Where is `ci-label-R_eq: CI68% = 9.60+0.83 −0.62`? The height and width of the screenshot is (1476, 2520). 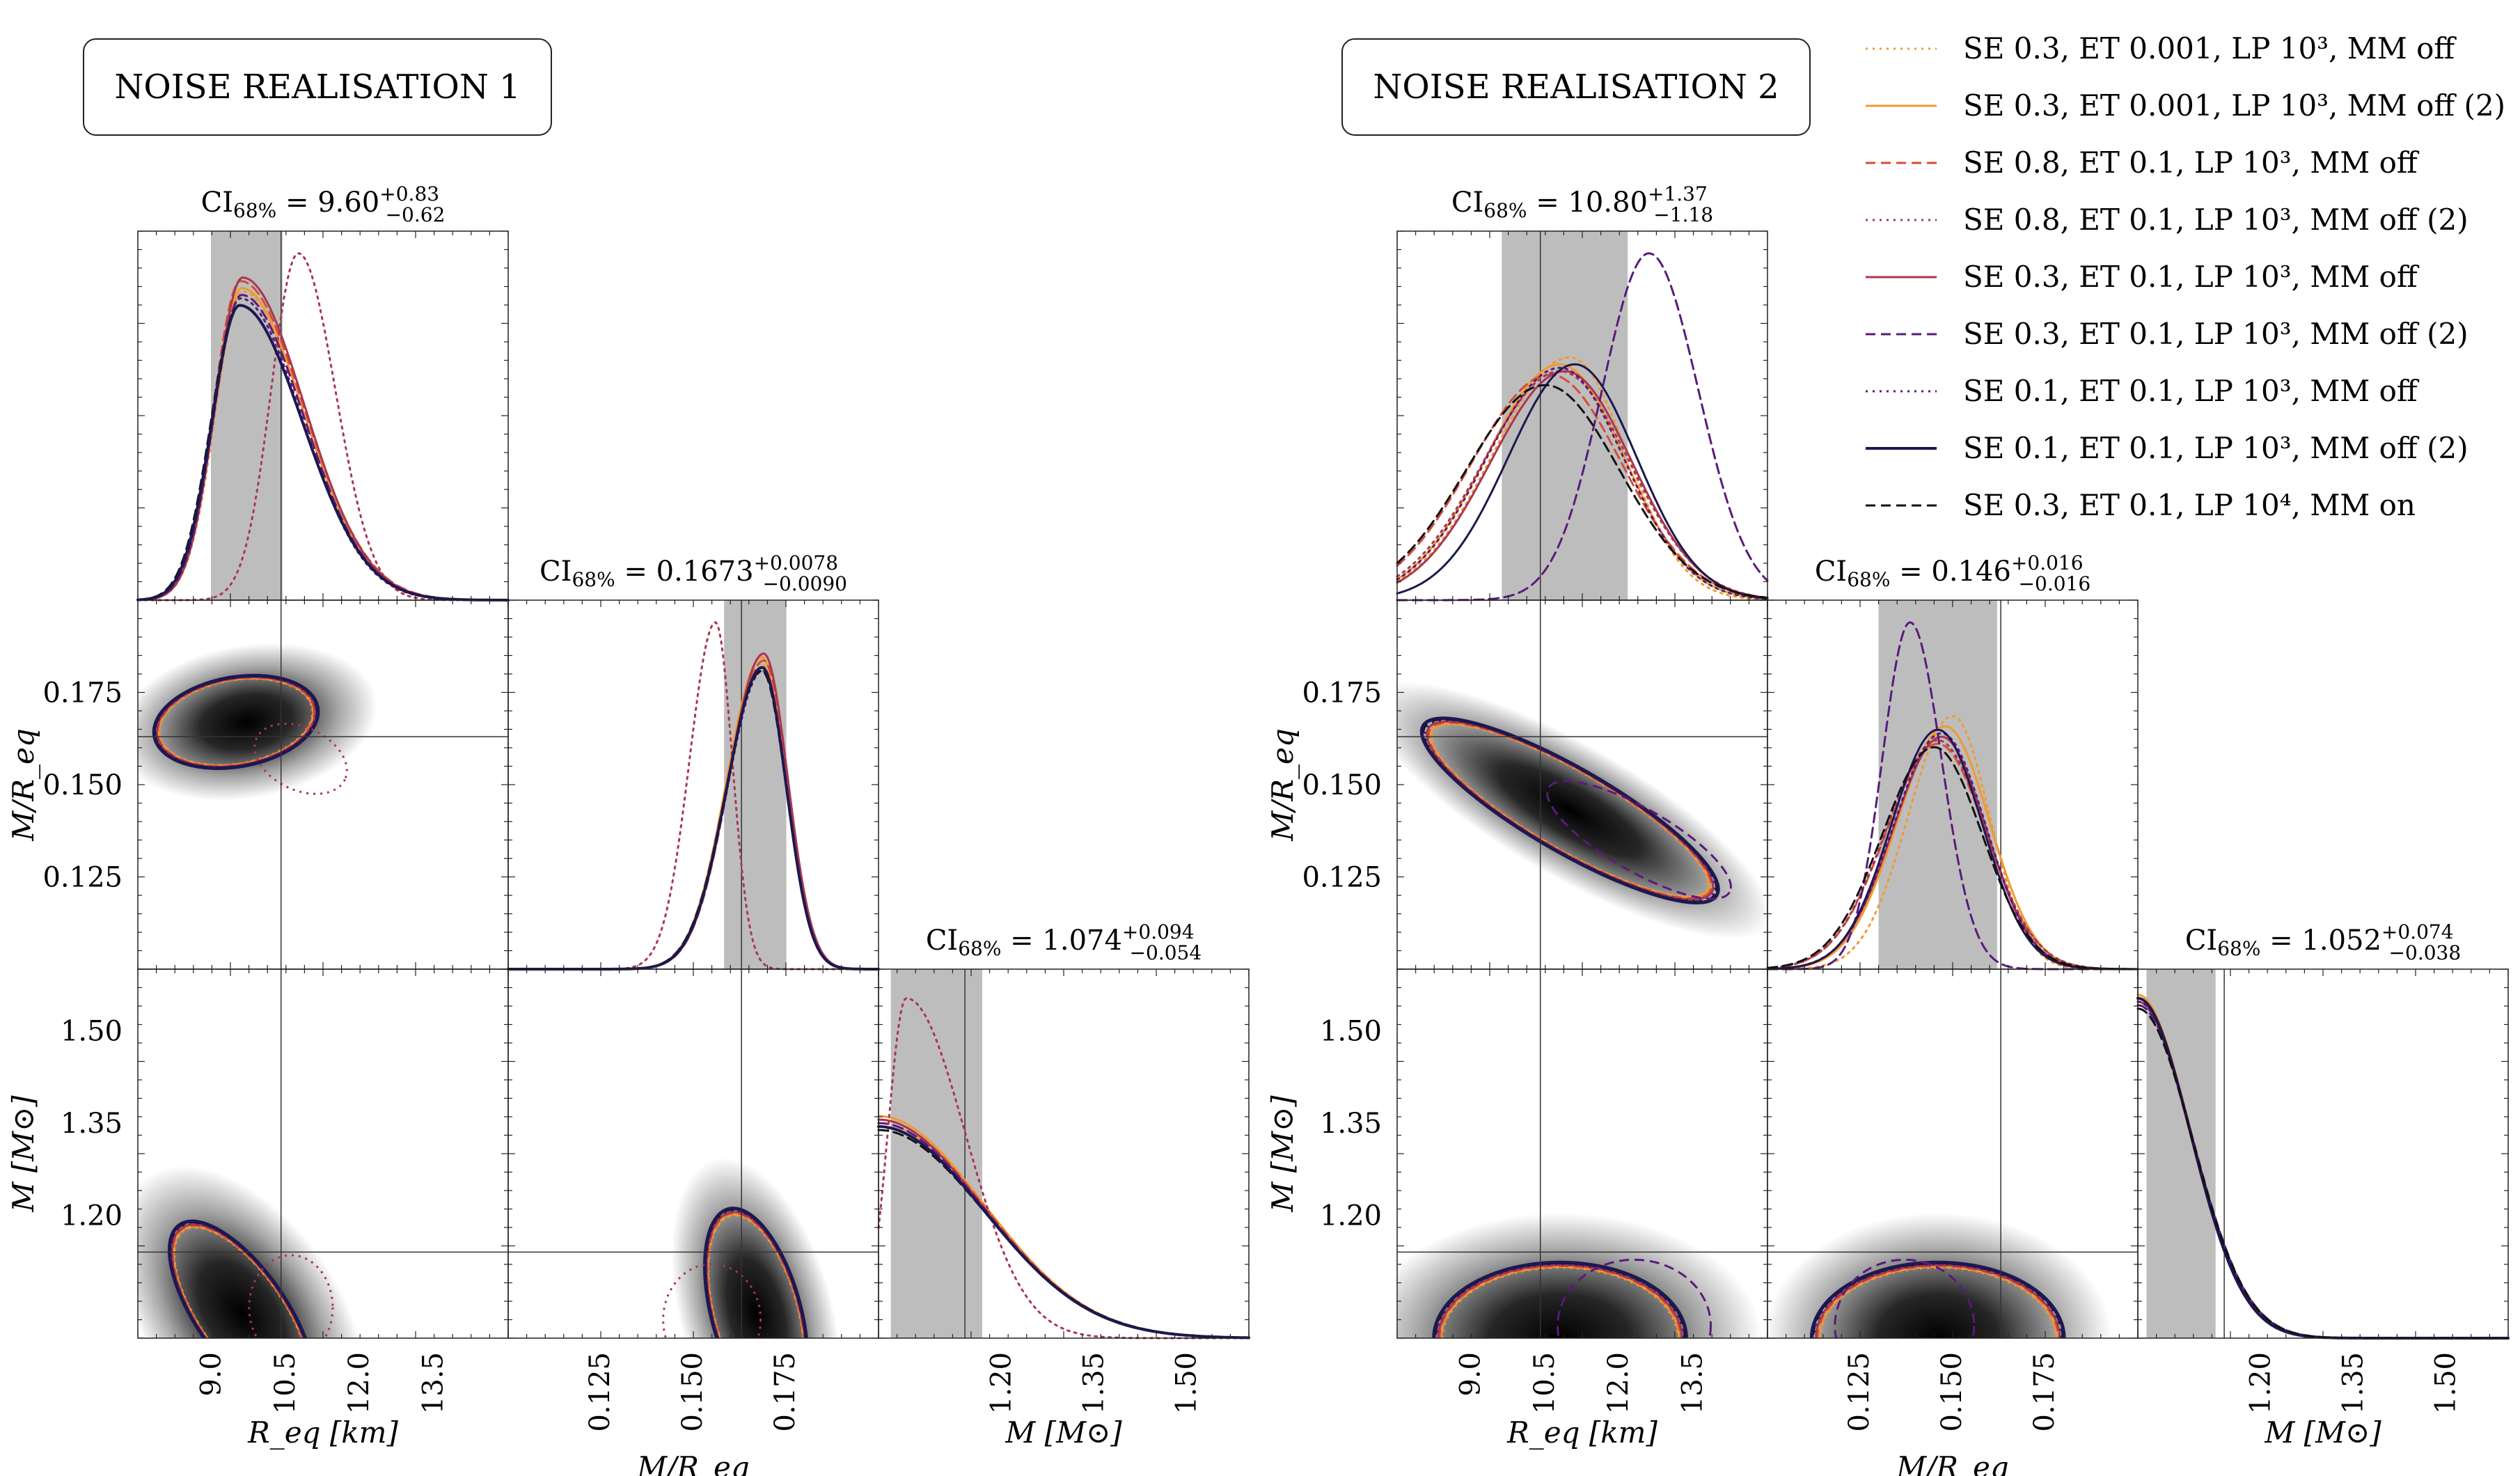 ci-label-R_eq: CI68% = 9.60+0.83 −0.62 is located at coordinates (323, 204).